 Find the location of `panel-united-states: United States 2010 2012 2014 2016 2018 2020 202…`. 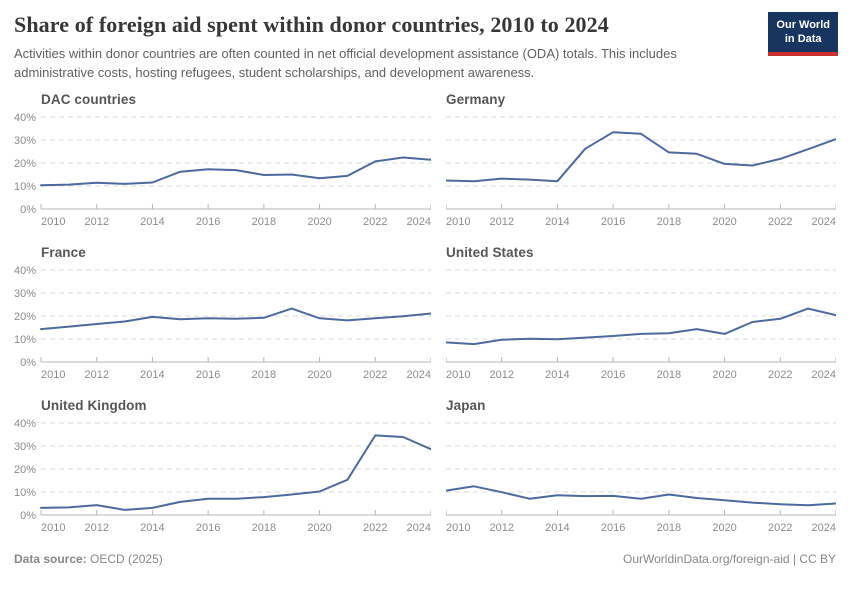

panel-united-states: United States 2010 2012 2014 2016 2018 2020 202… is located at coordinates (641, 315).